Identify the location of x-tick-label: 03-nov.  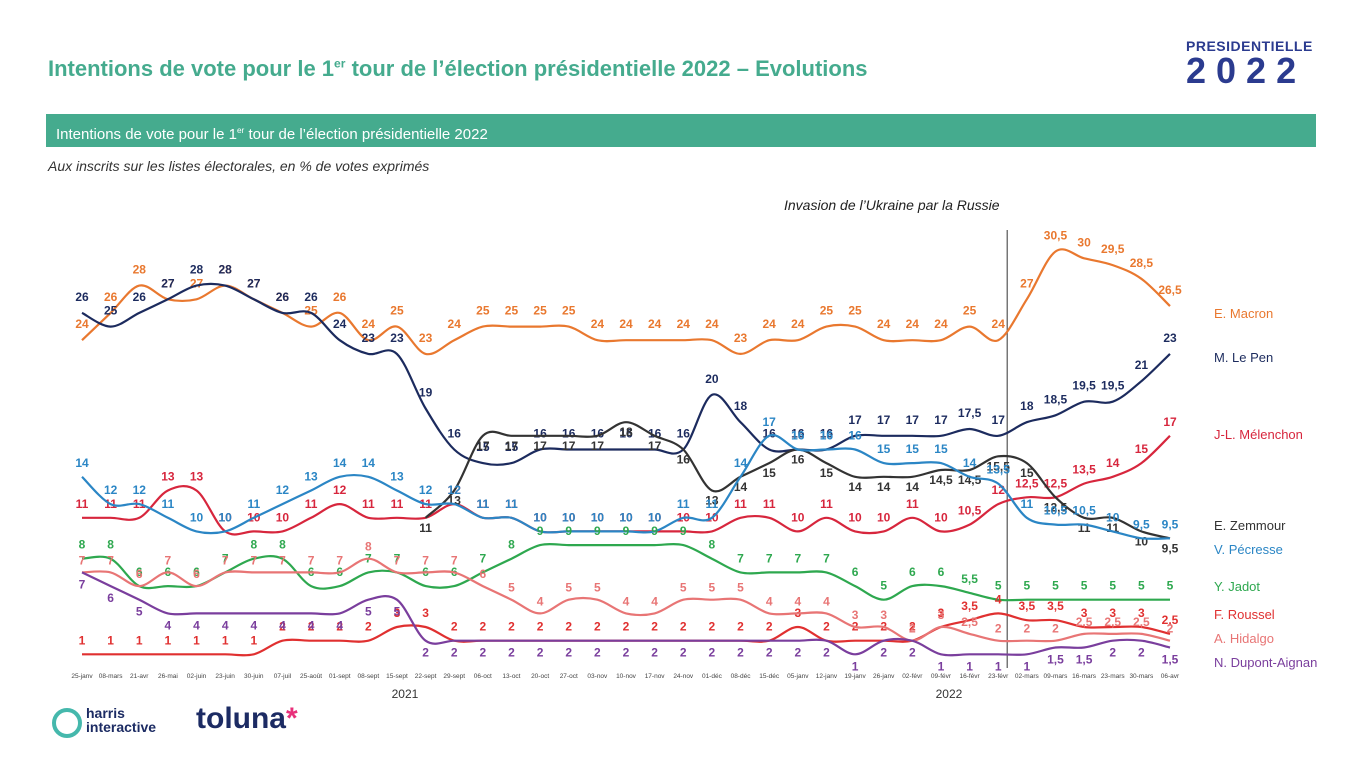
(597, 676).